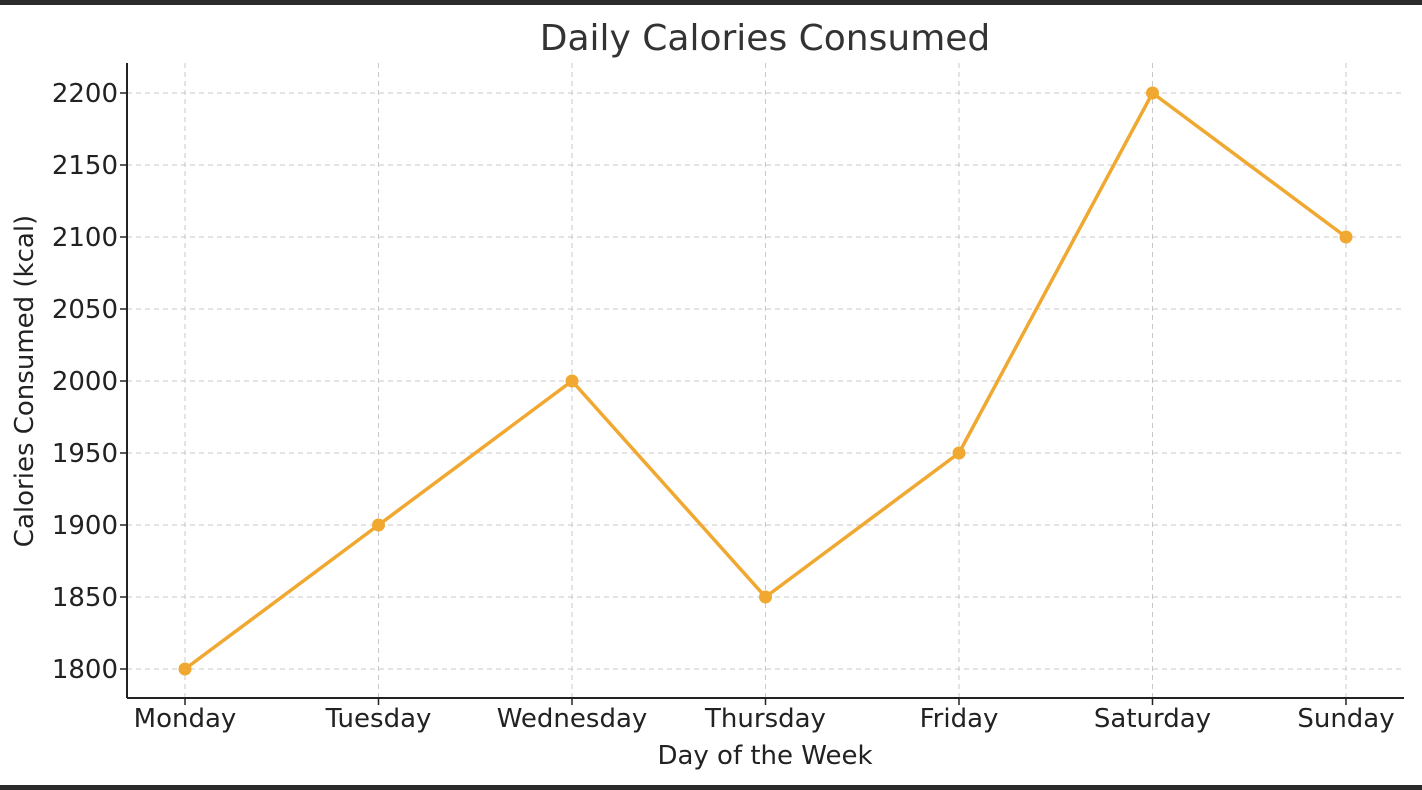  Describe the element at coordinates (85, 94) in the screenshot. I see `y-tick-label: 2200` at that location.